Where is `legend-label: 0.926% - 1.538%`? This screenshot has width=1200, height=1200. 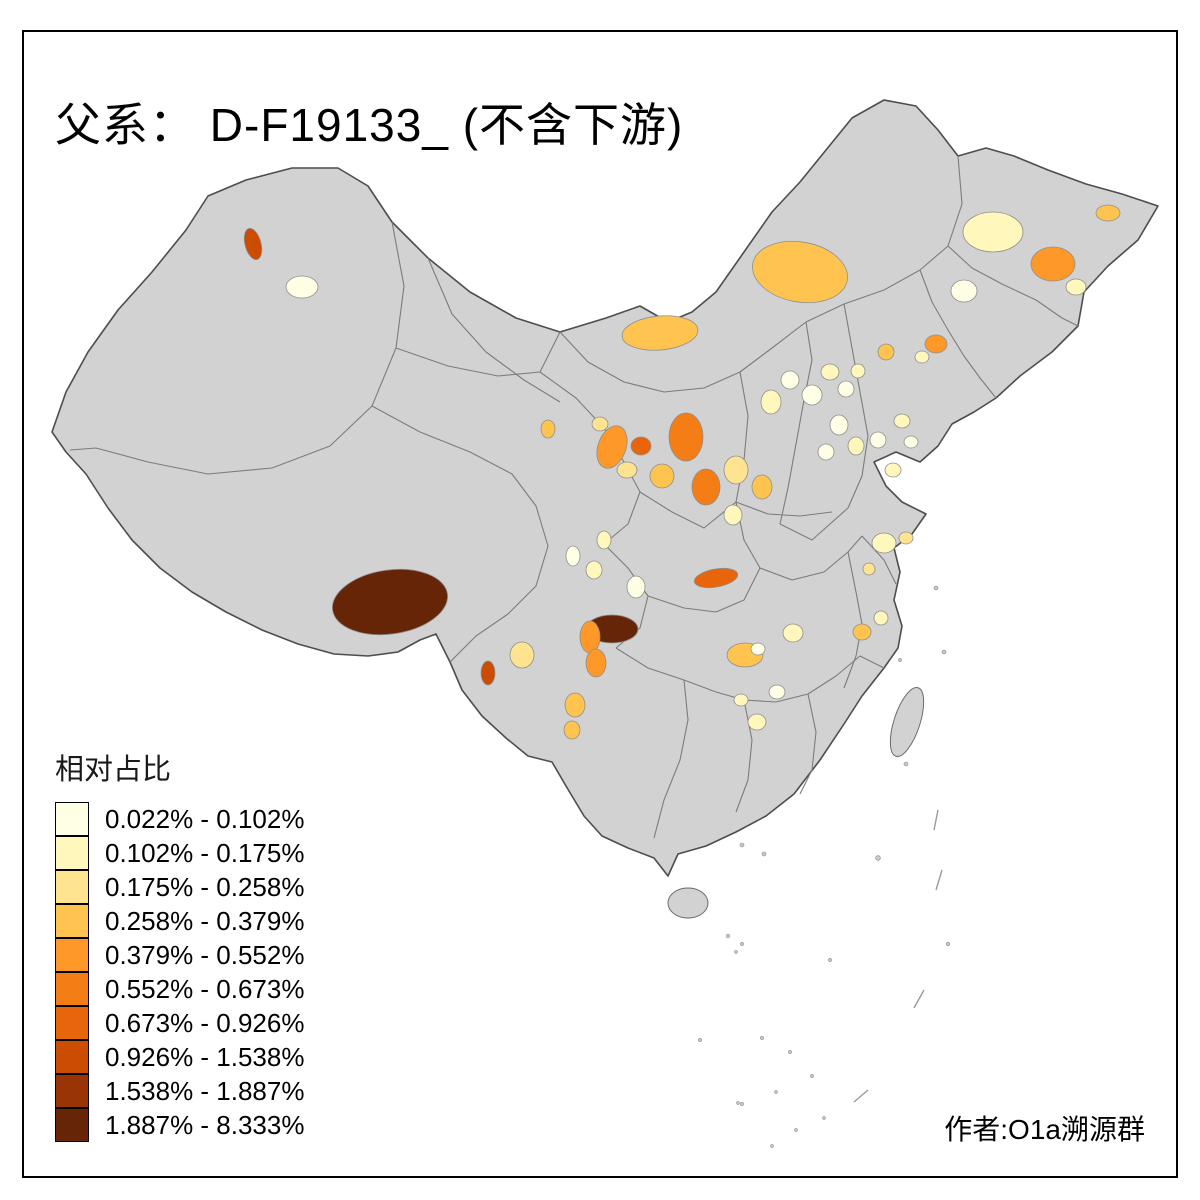 legend-label: 0.926% - 1.538% is located at coordinates (205, 1056).